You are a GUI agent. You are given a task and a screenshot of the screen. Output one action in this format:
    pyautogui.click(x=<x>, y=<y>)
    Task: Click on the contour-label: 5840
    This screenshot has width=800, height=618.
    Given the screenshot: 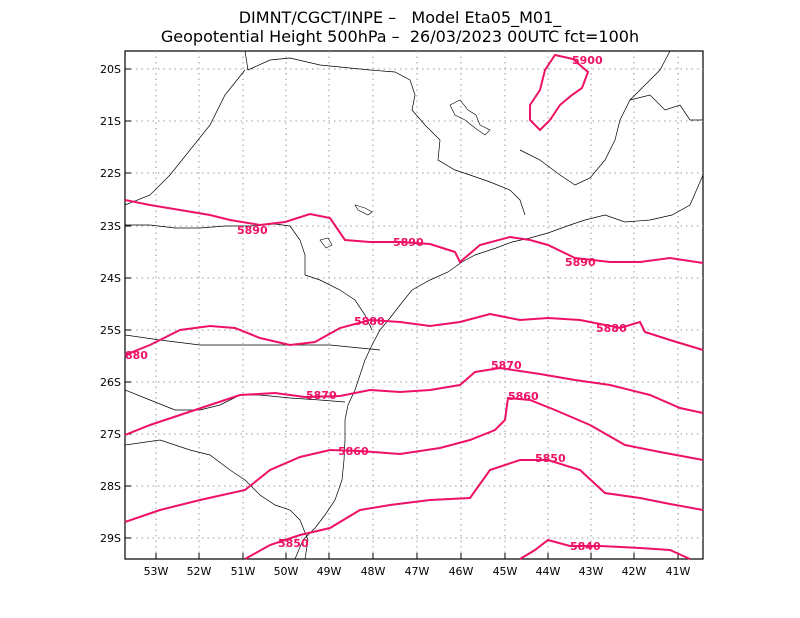 What is the action you would take?
    pyautogui.click(x=585, y=546)
    